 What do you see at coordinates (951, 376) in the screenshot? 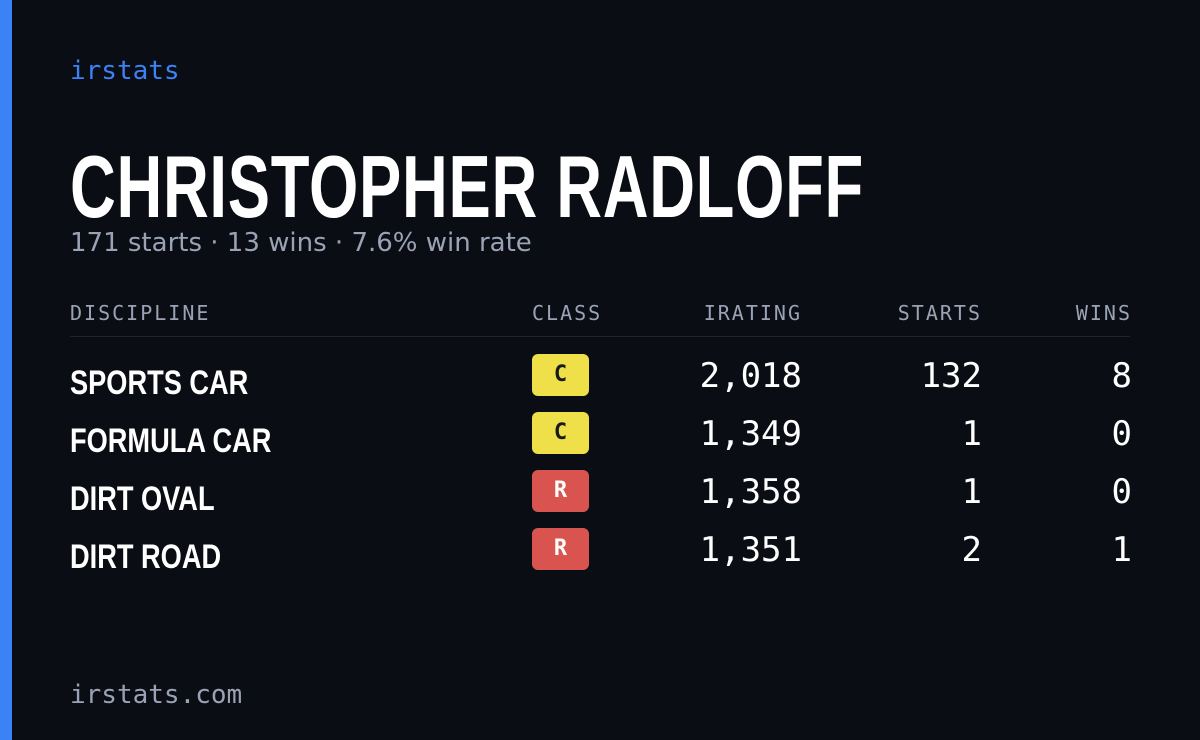
I see `starts: 132` at bounding box center [951, 376].